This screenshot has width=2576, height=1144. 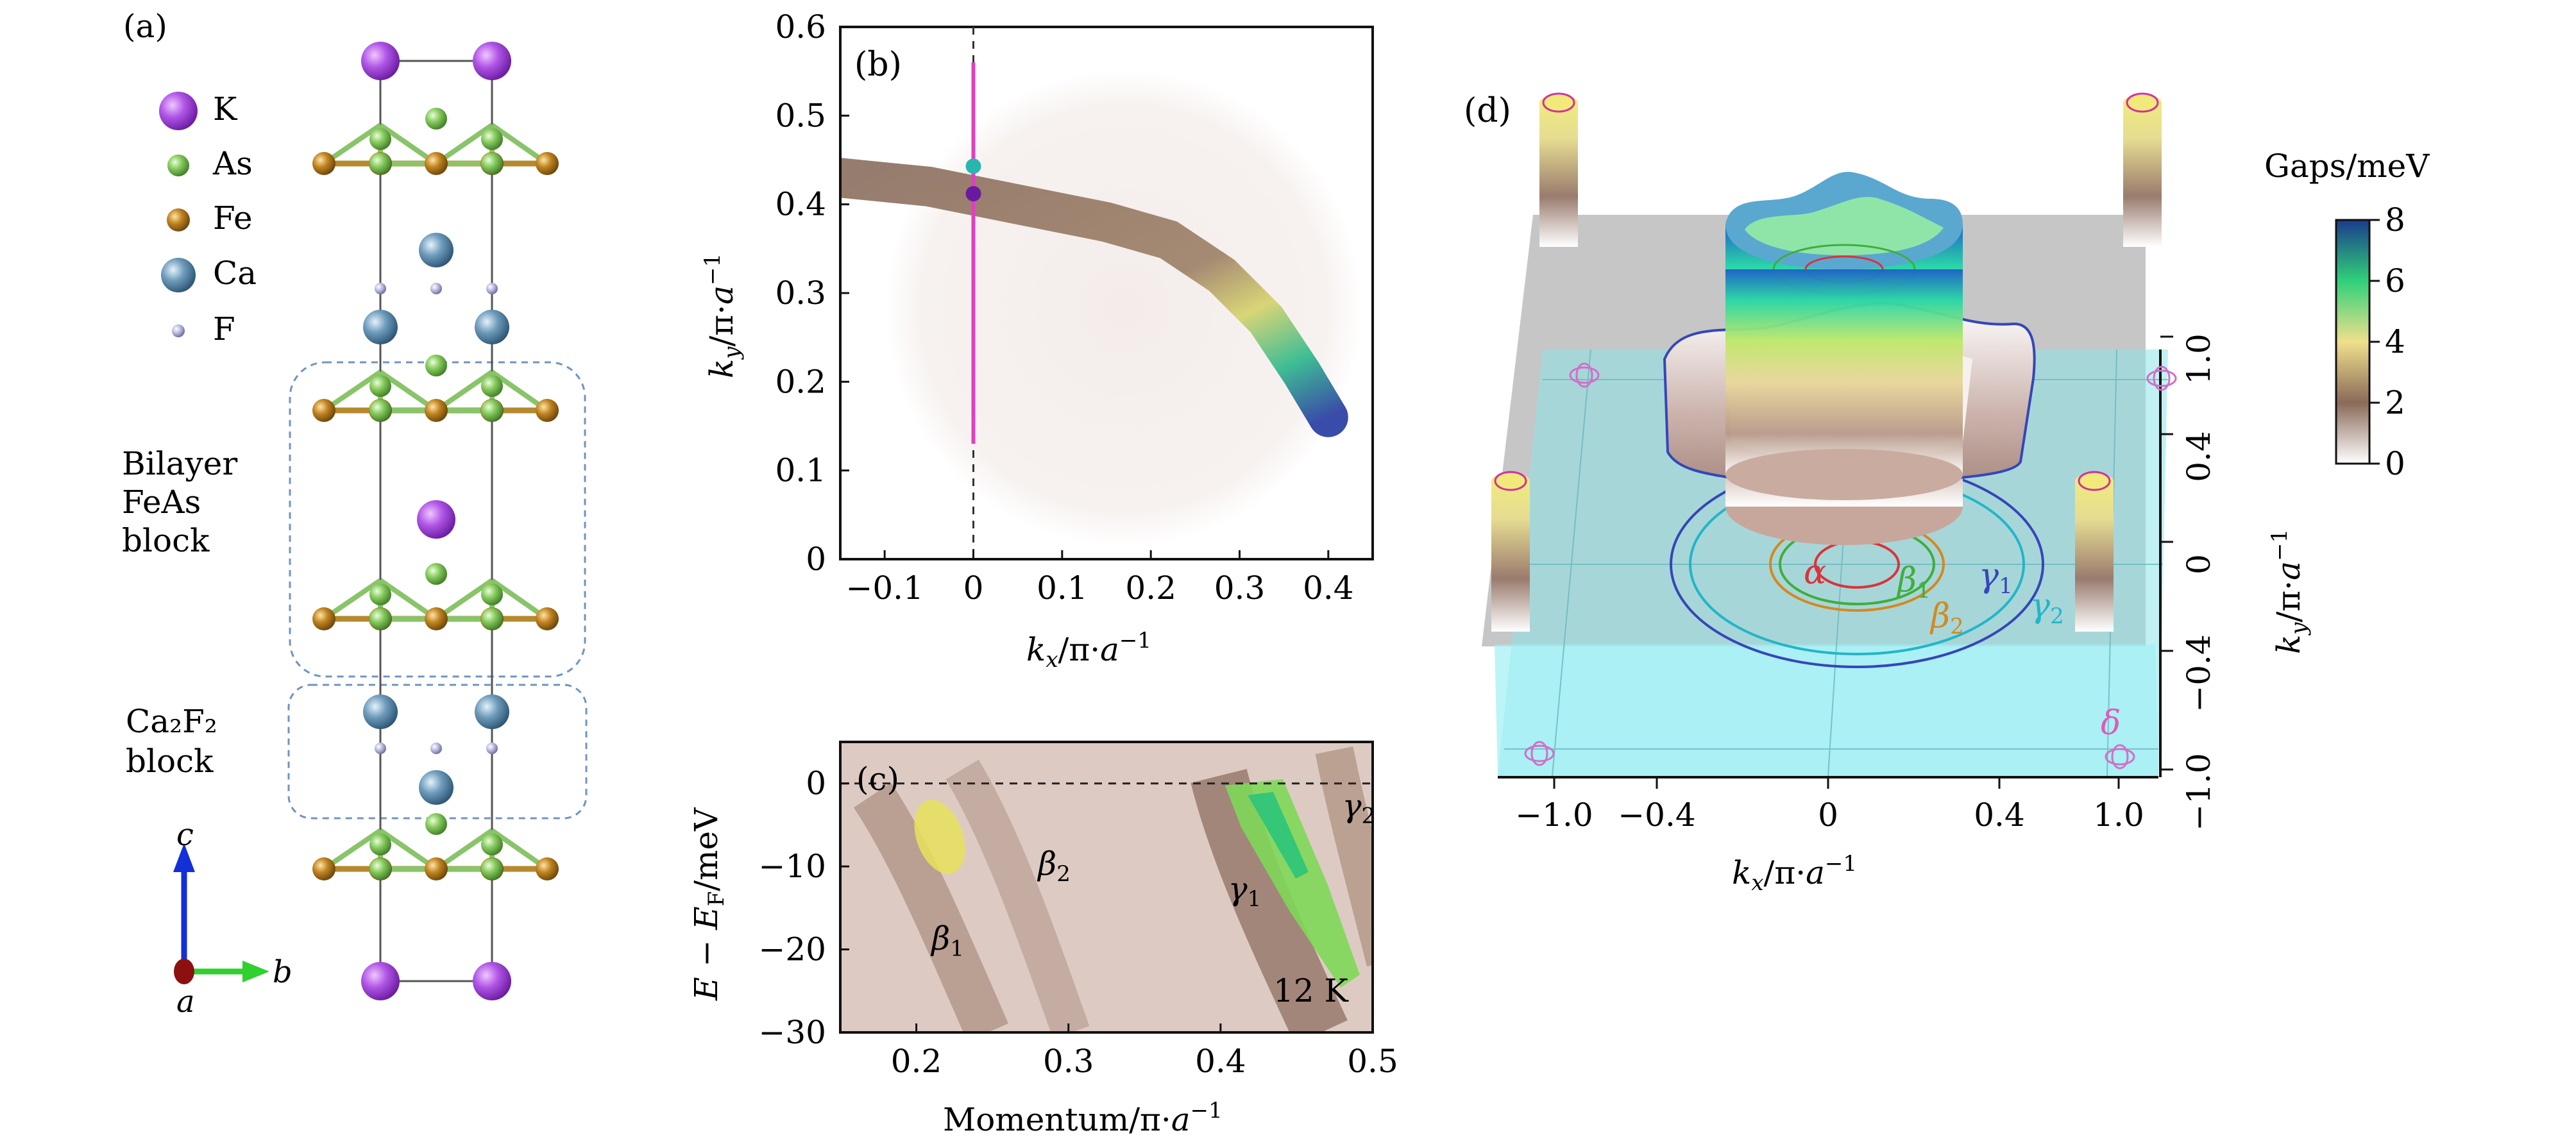 What do you see at coordinates (185, 1002) in the screenshot?
I see `axis-a-label: a` at bounding box center [185, 1002].